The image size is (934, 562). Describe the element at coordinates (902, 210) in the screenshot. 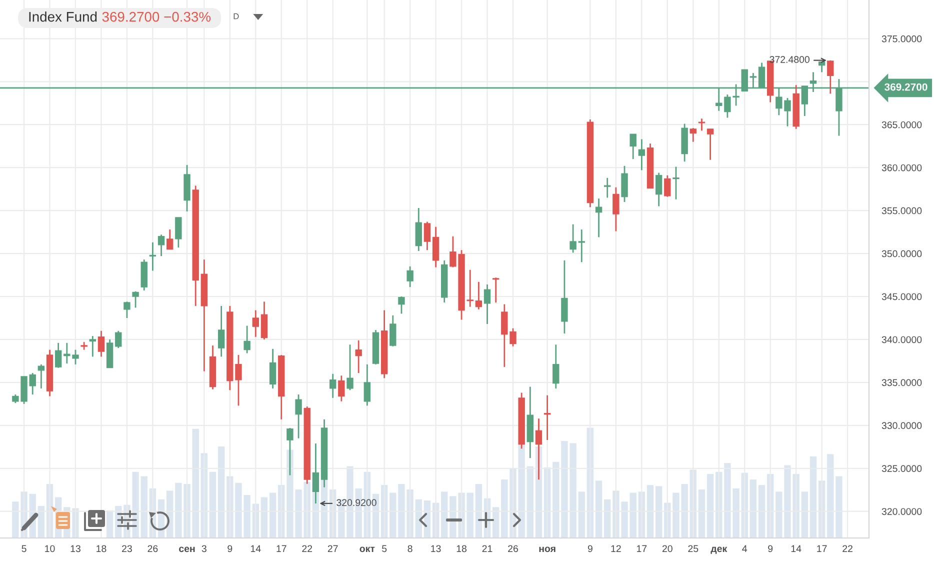

I see `y-tick-label: 355.0000` at that location.